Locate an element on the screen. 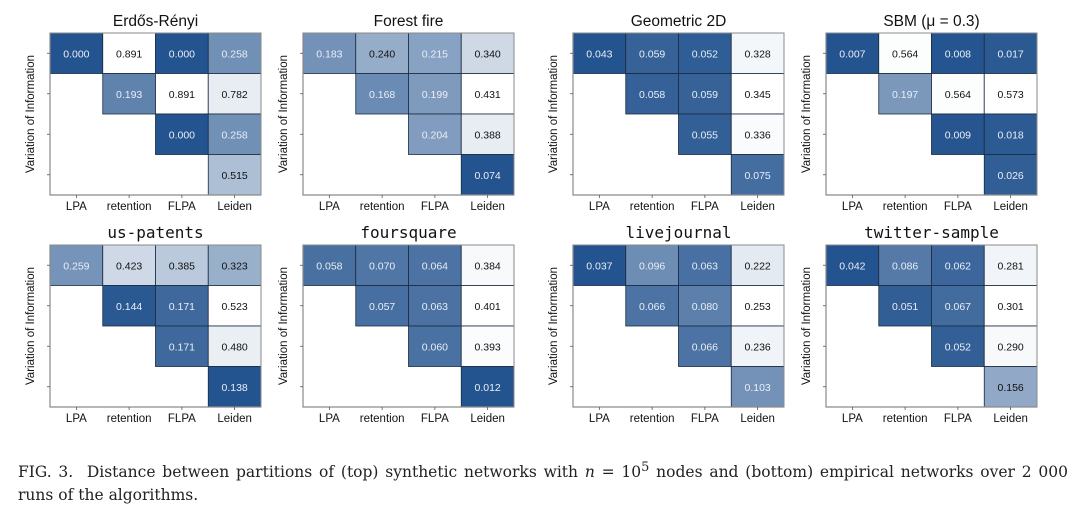  cell-value-label: 0.301 is located at coordinates (1010, 307).